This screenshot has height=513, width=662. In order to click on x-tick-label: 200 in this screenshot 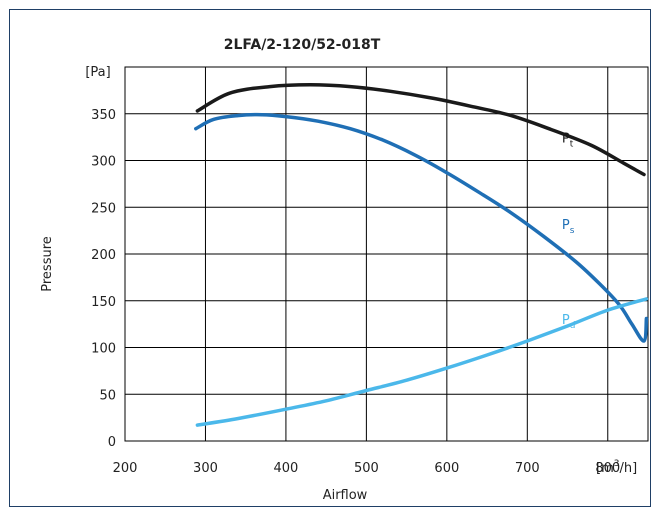, I will do `click(125, 468)`.